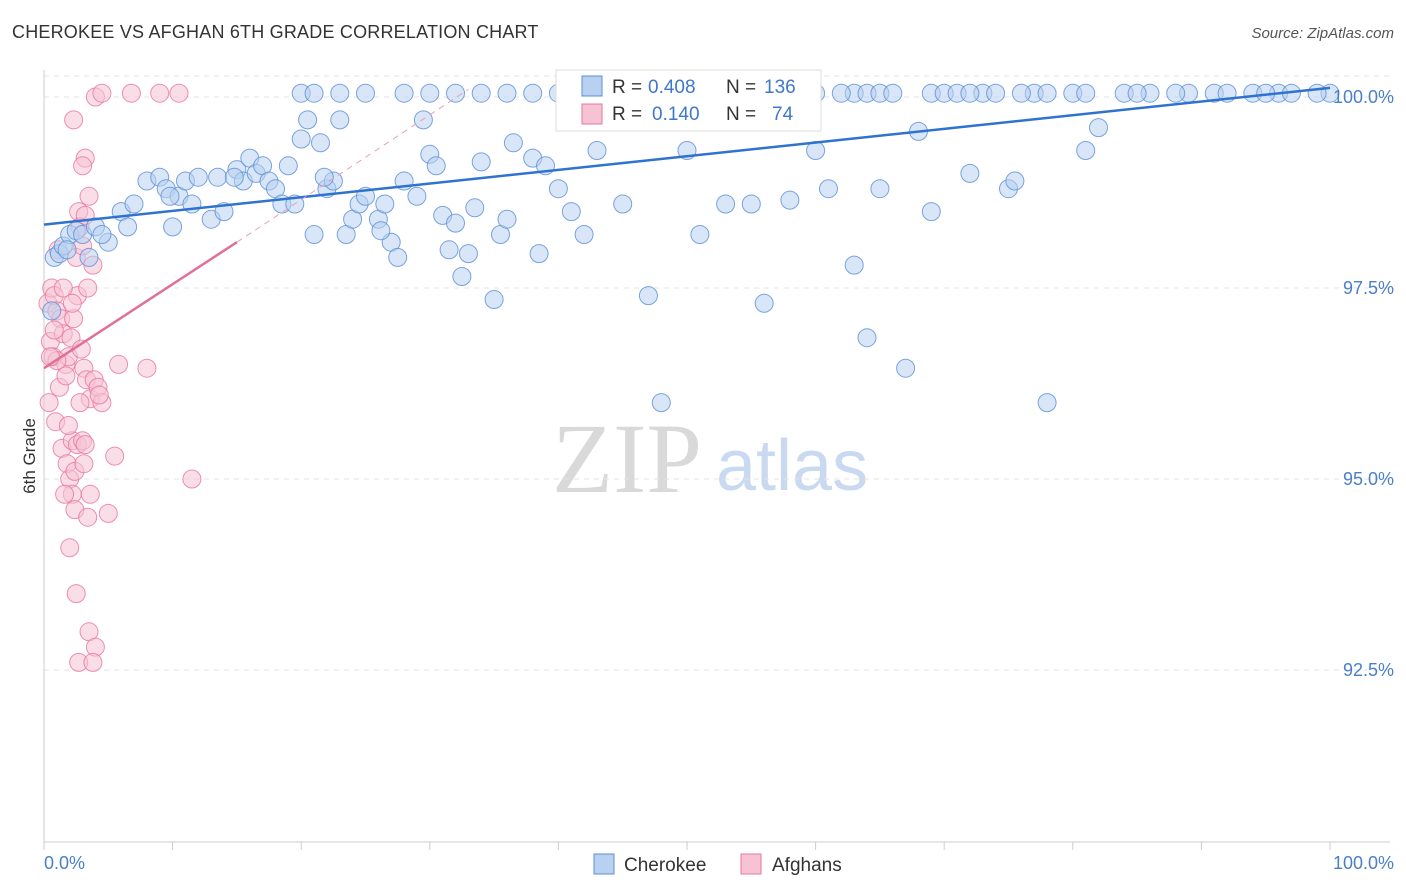 This screenshot has width=1406, height=892. What do you see at coordinates (140, 305) in the screenshot?
I see `afghans-trendline` at bounding box center [140, 305].